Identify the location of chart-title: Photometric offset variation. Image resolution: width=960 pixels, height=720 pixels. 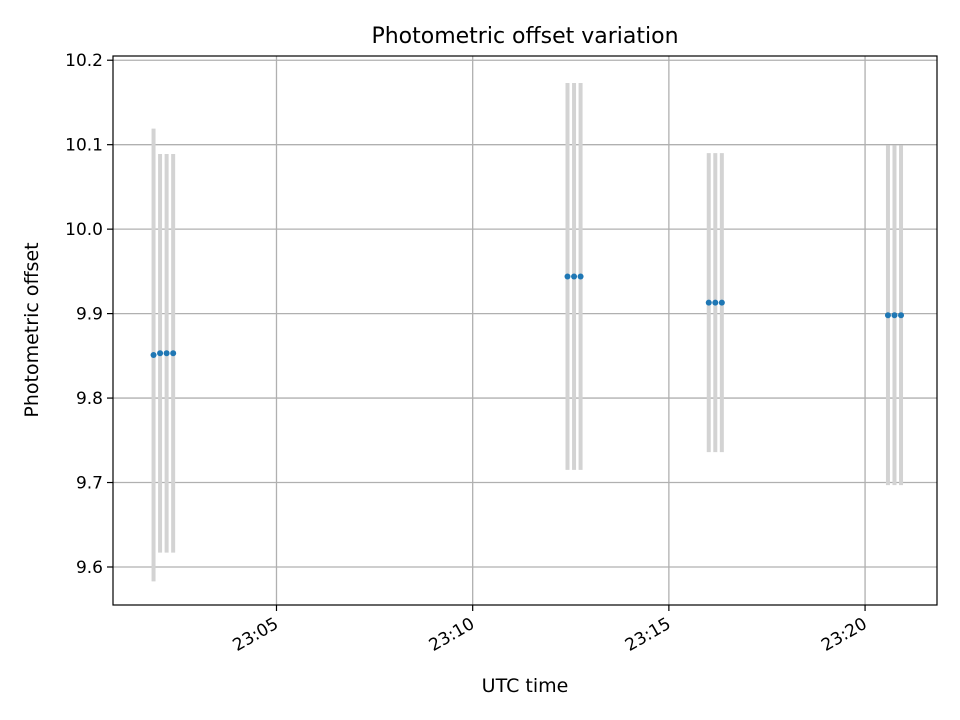
(524, 36).